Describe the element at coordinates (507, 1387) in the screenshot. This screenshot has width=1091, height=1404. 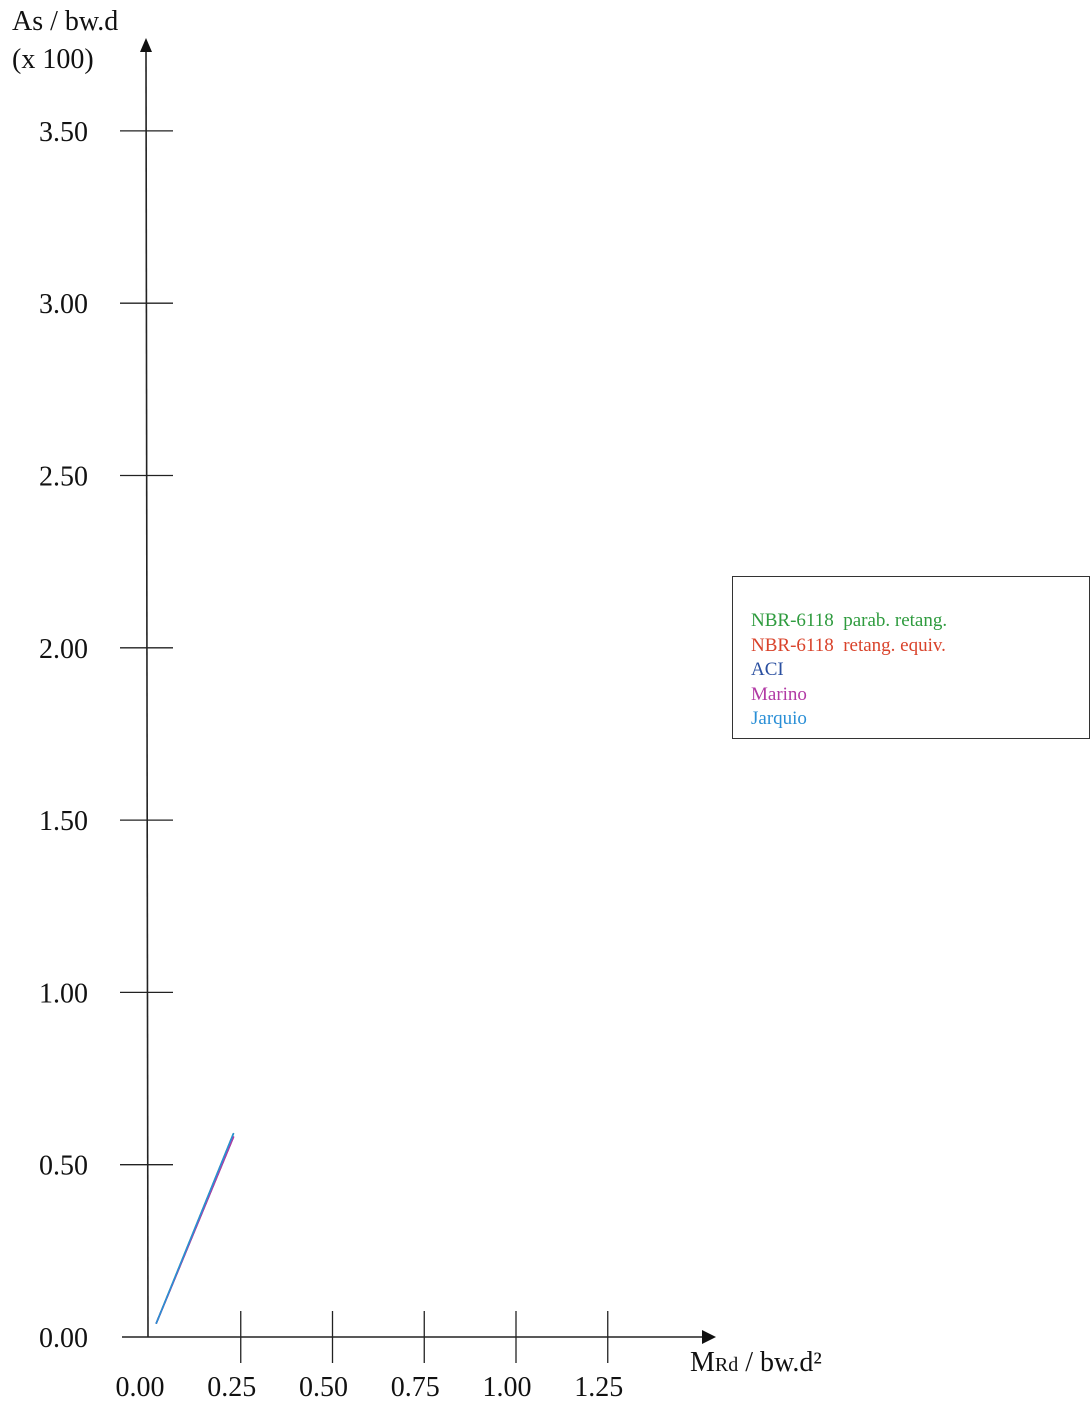
I see `x-tick-label: 1.00` at that location.